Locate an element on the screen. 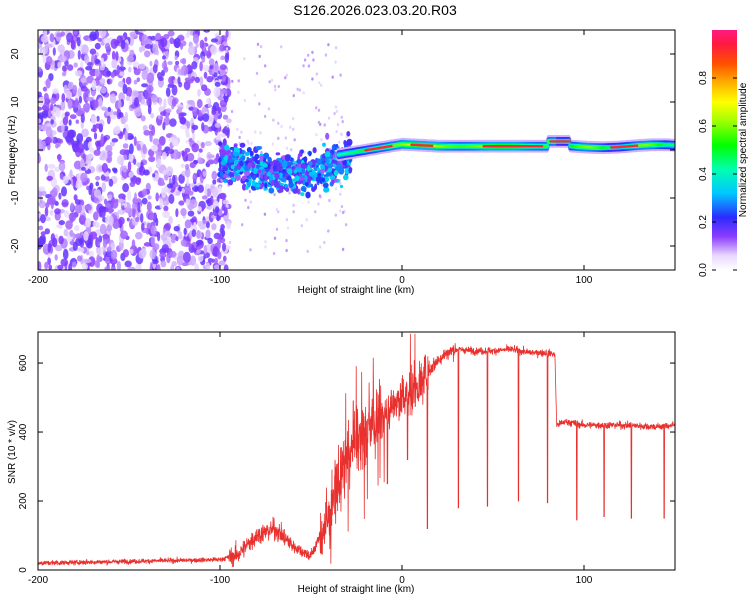 Image resolution: width=750 pixels, height=600 pixels. colorbar-tick-label: 0.6 is located at coordinates (703, 126).